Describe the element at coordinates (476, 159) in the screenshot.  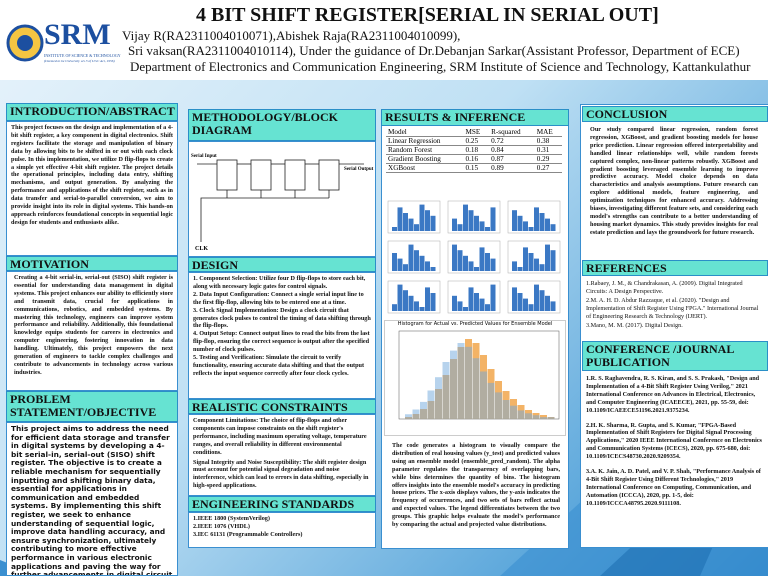
I see `table-cell: 0.16` at that location.